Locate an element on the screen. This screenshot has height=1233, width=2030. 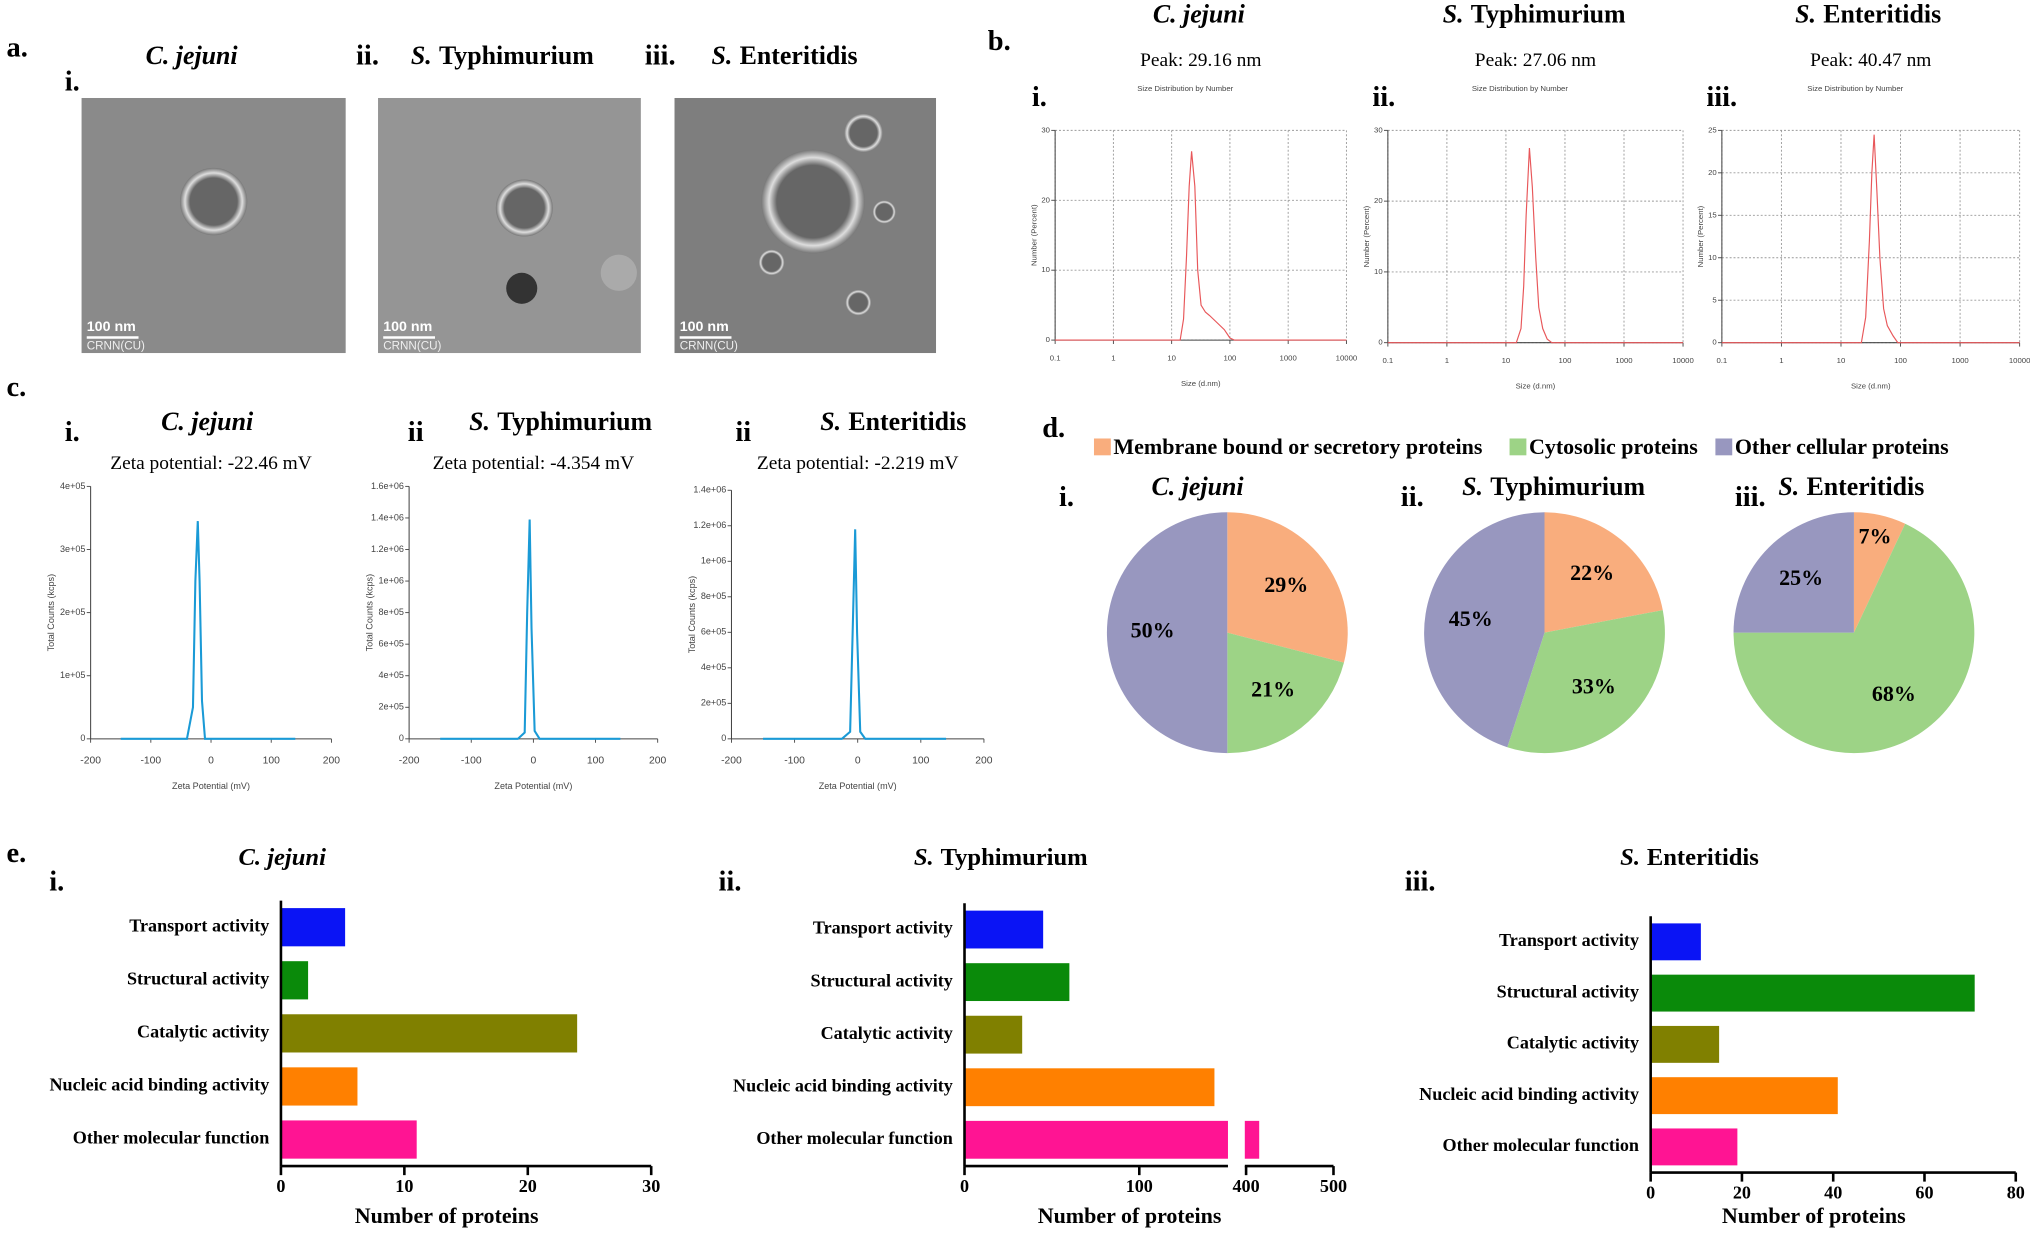
value-label: 22% is located at coordinates (1592, 572).